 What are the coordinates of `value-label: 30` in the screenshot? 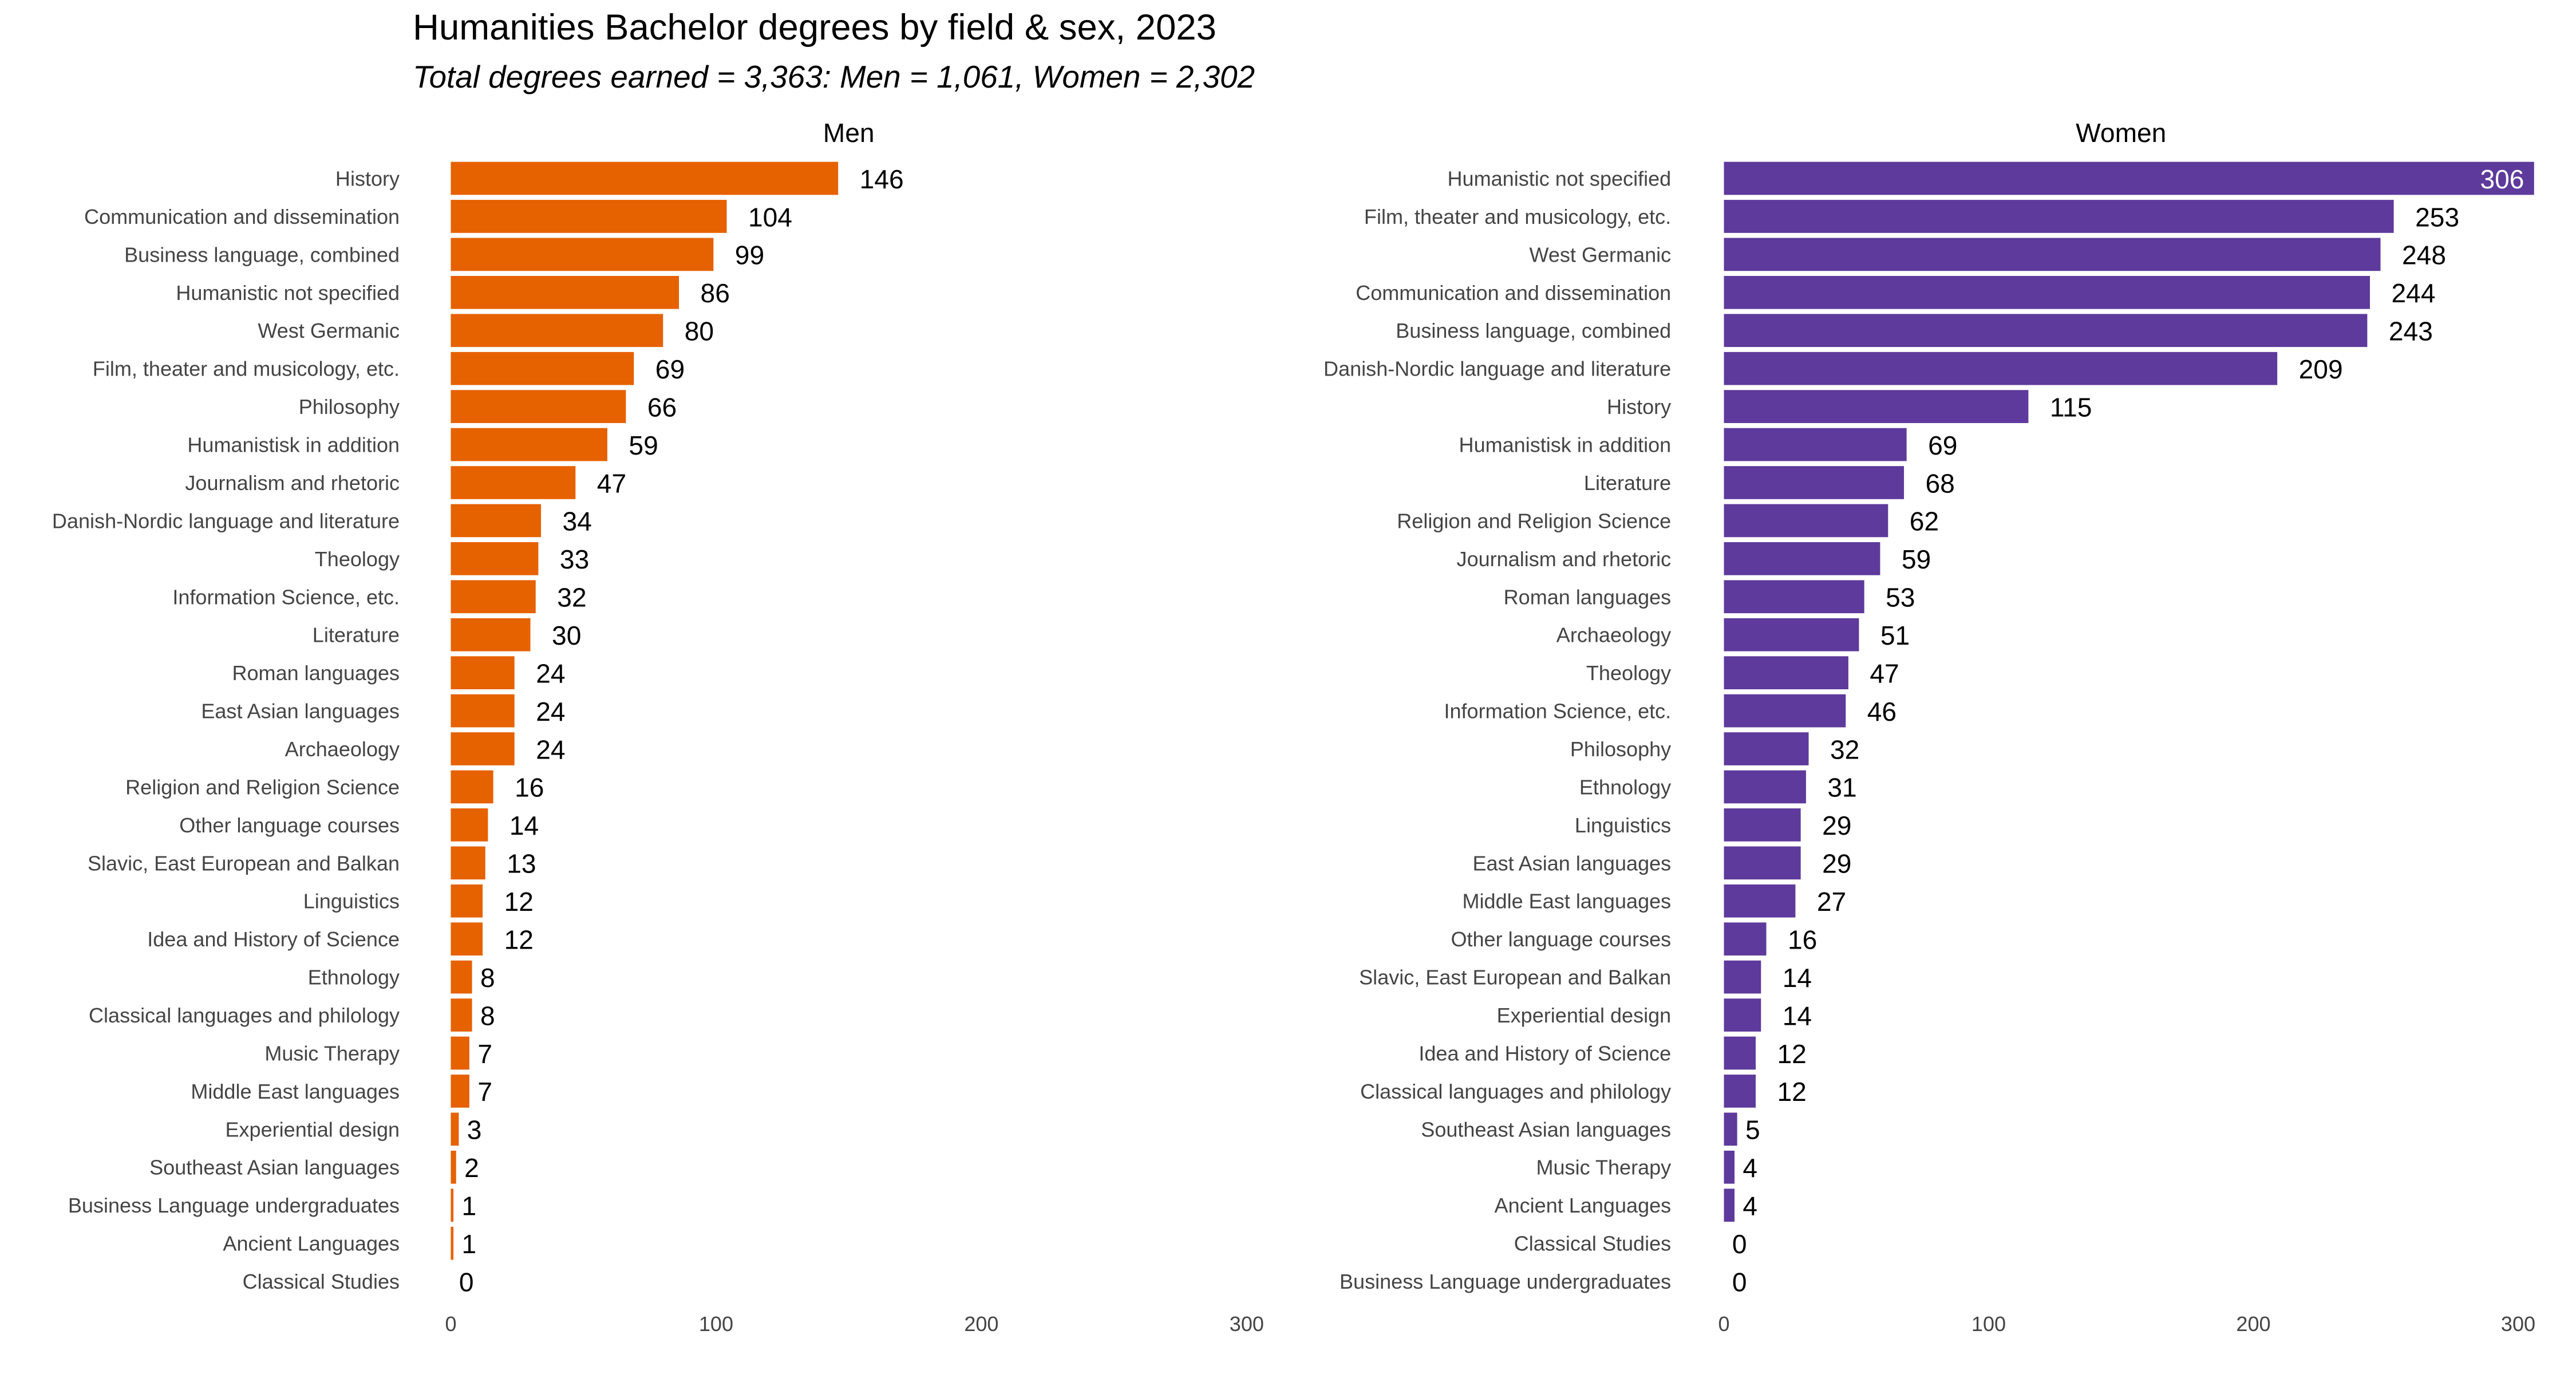 It's located at (566, 635).